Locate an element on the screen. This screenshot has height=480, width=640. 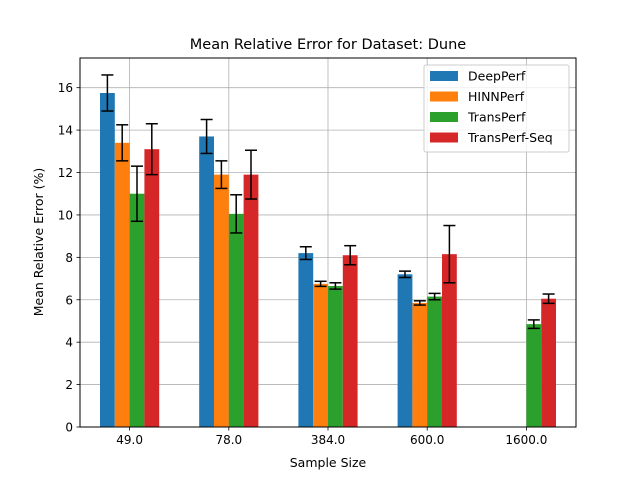
chart-title: Mean Relative Error for Dataset: Dune is located at coordinates (328, 45).